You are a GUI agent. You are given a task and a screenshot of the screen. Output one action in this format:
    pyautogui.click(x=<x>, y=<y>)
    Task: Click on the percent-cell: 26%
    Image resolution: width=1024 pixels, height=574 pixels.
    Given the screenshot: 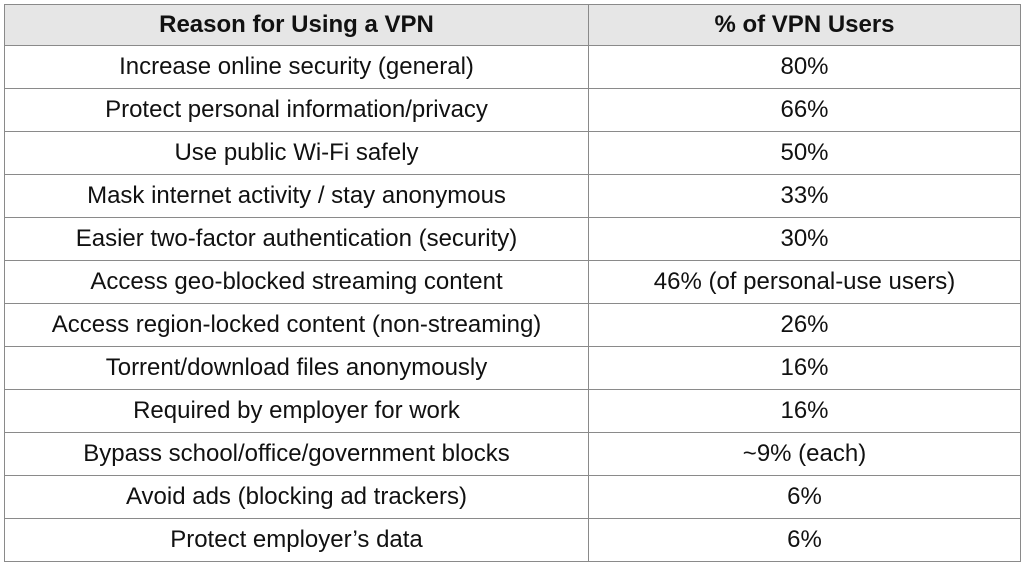 What is the action you would take?
    pyautogui.click(x=804, y=325)
    